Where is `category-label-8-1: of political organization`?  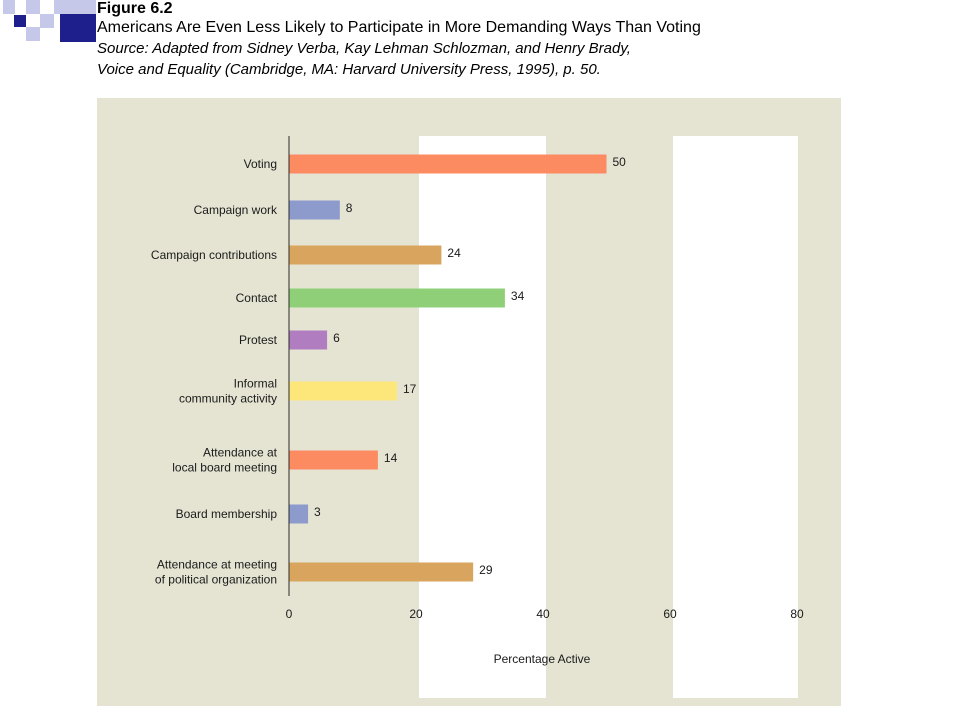 category-label-8-1: of political organization is located at coordinates (216, 580).